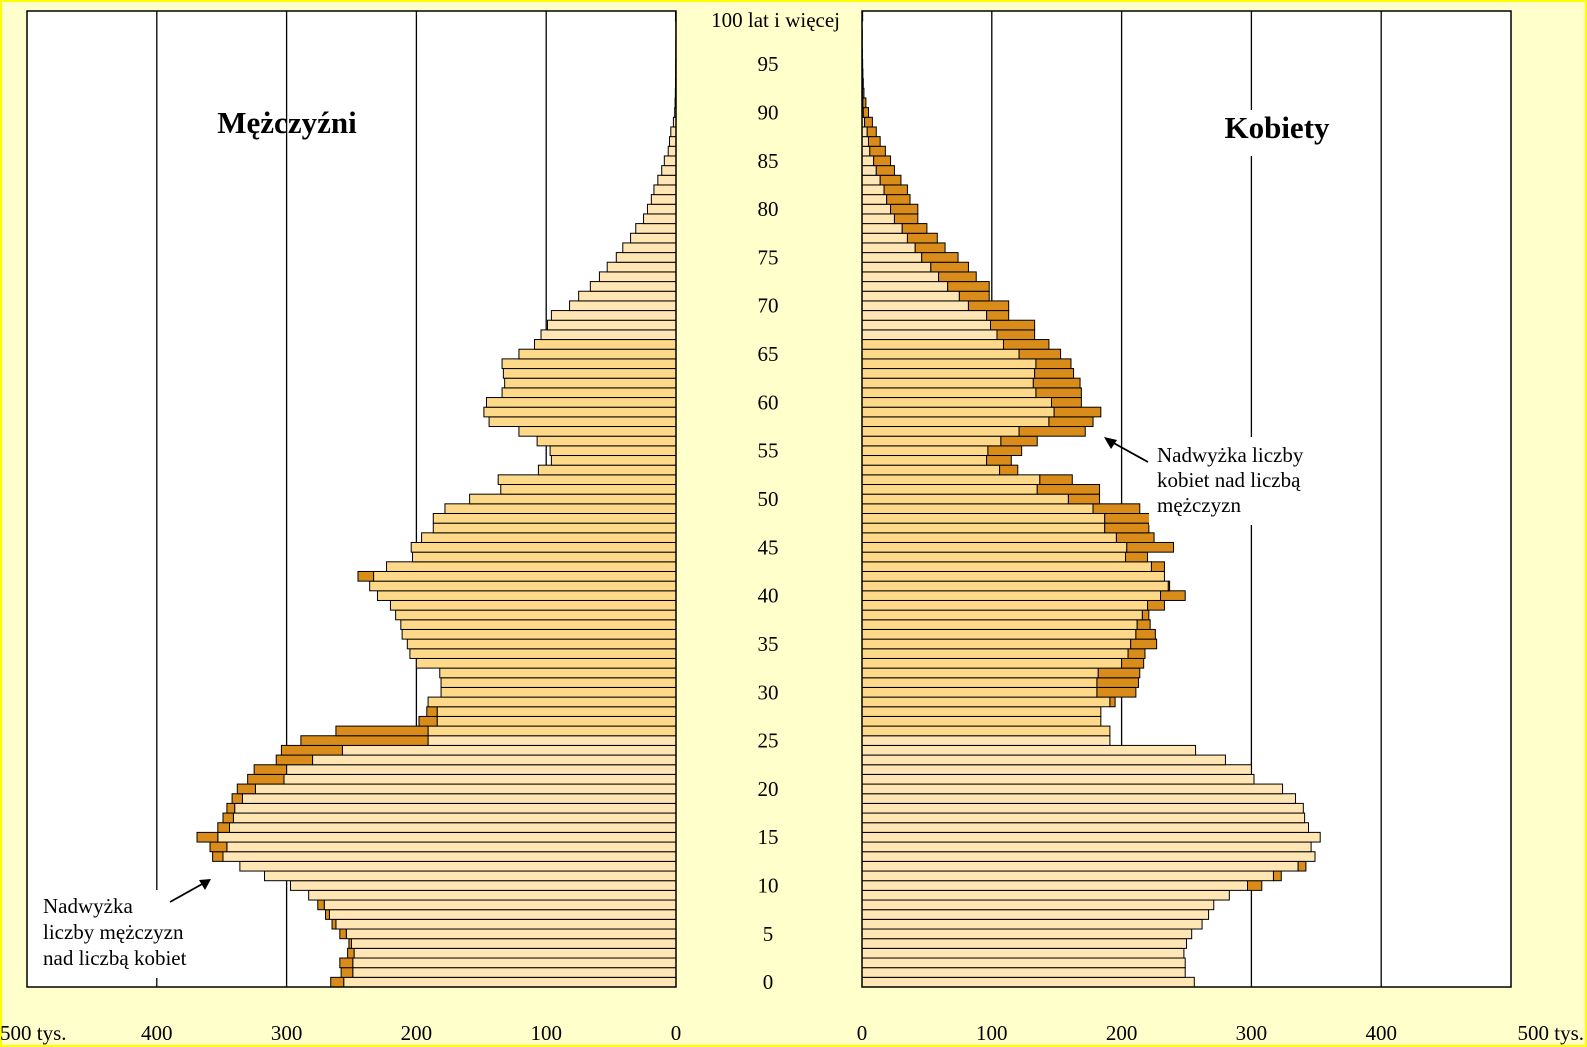  What do you see at coordinates (768, 982) in the screenshot?
I see `age-tick-label: 0` at bounding box center [768, 982].